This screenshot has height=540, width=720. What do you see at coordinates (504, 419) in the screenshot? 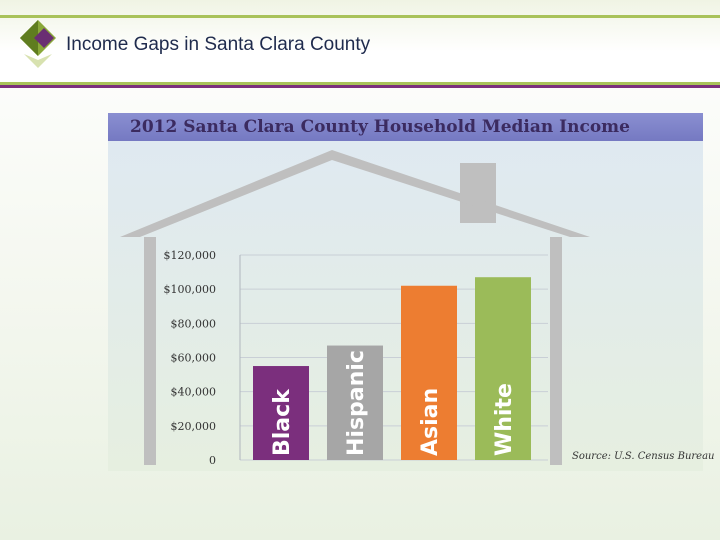
I see `bar-label-white: White` at bounding box center [504, 419].